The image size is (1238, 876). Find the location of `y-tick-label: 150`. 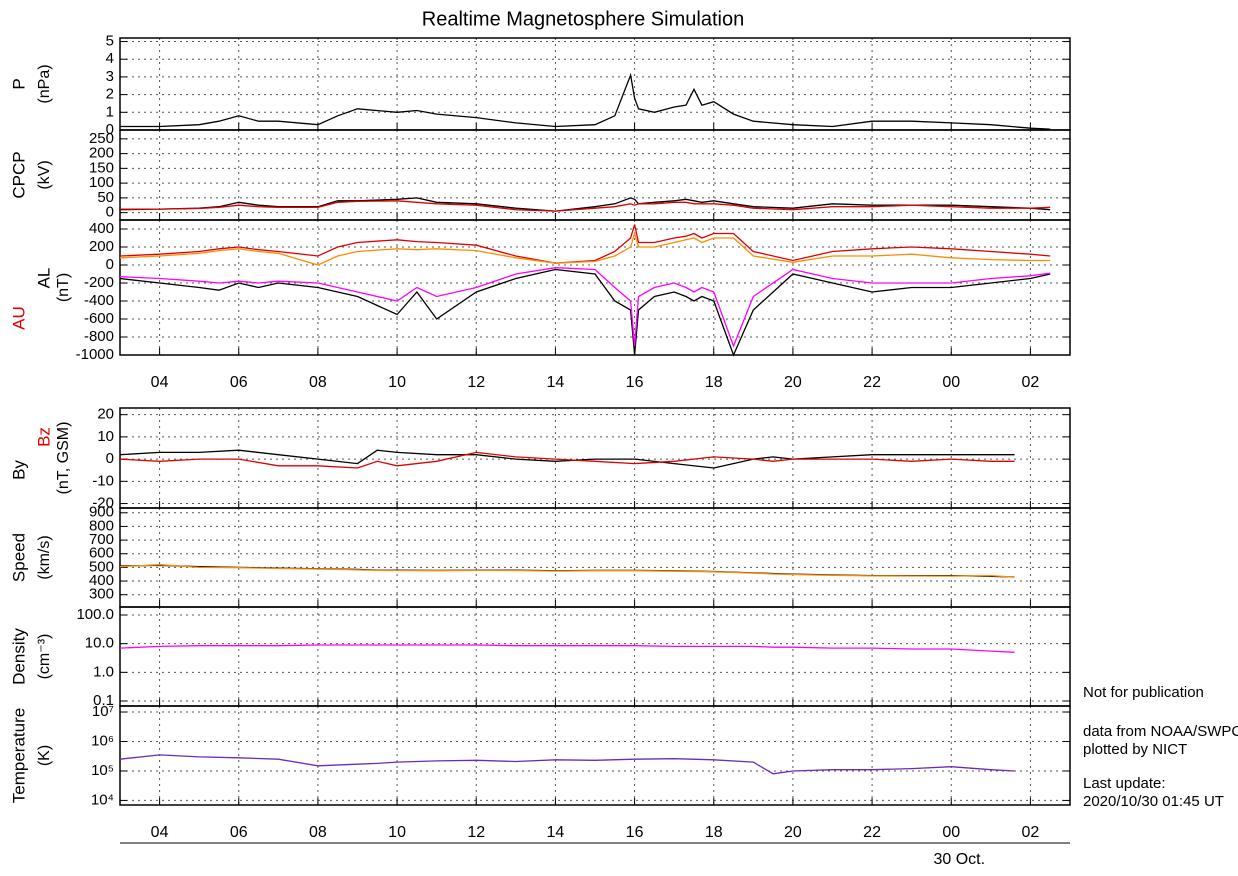

y-tick-label: 150 is located at coordinates (101, 167).